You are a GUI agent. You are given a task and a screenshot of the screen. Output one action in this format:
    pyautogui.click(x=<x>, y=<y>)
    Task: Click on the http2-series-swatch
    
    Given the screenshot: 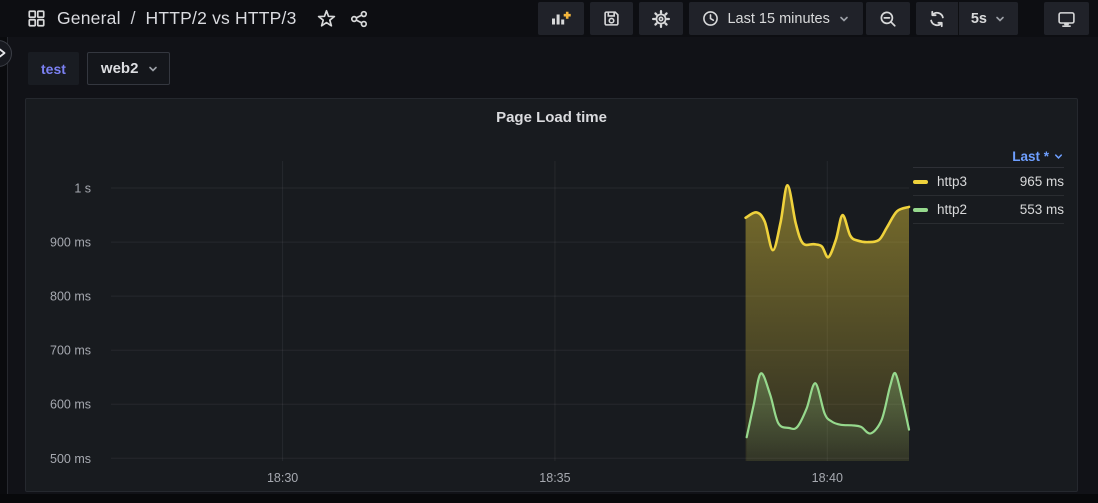 What is the action you would take?
    pyautogui.click(x=920, y=209)
    